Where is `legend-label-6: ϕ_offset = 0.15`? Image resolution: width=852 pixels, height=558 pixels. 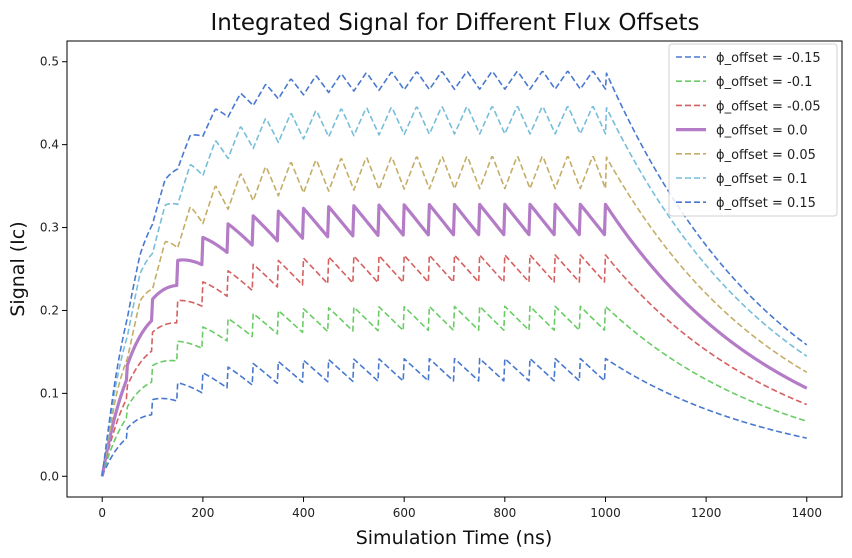 legend-label-6: ϕ_offset = 0.15 is located at coordinates (766, 203).